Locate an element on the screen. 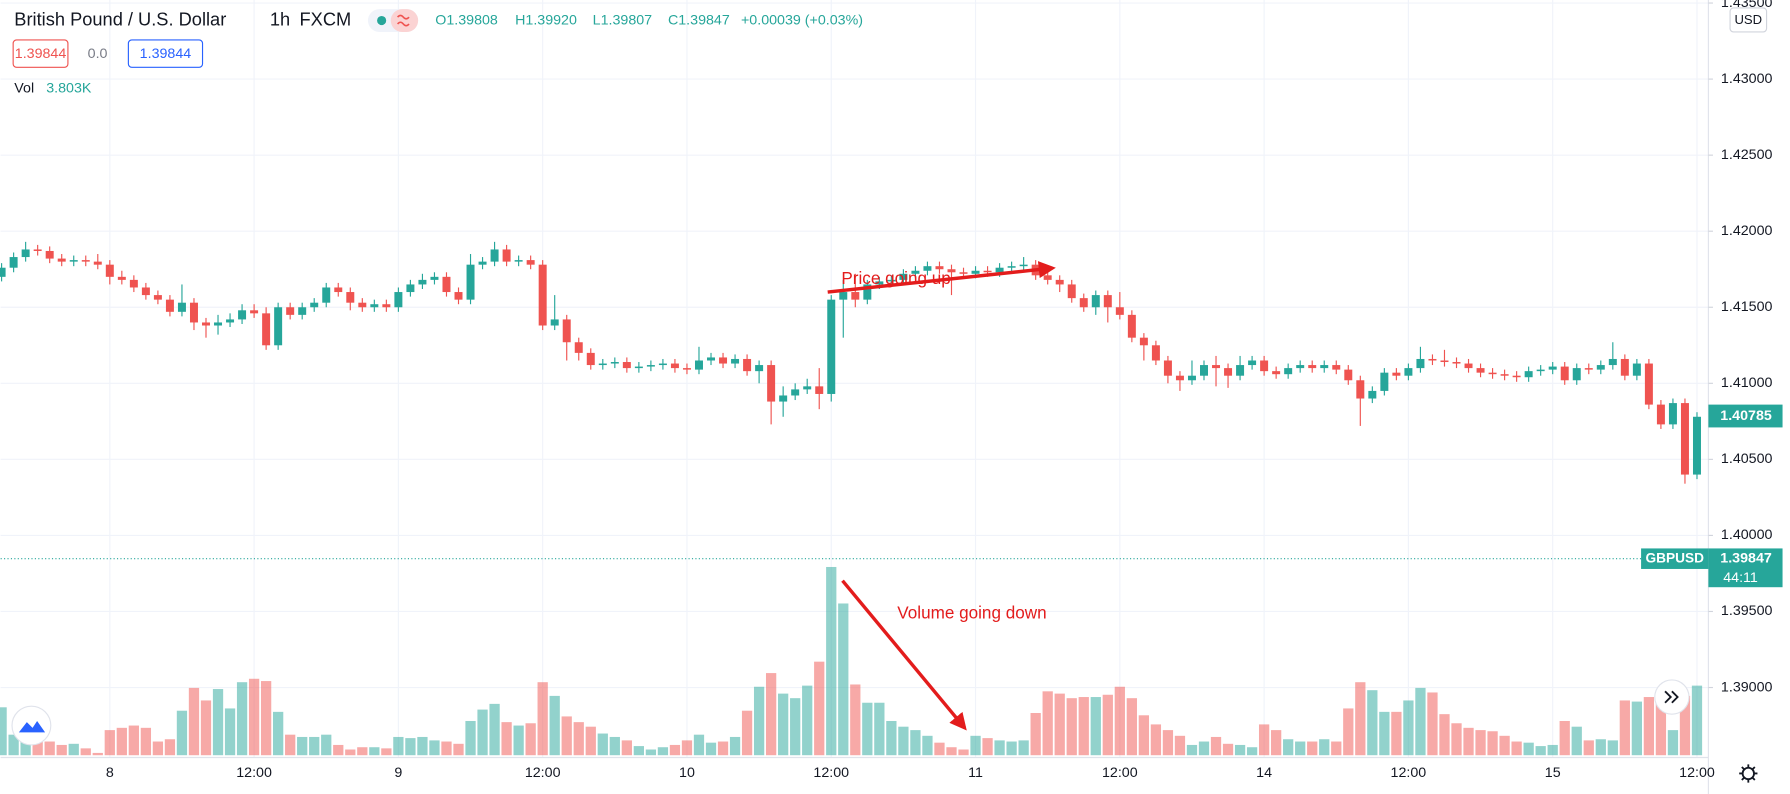  ohlc-value: O1.39808 is located at coordinates (466, 20).